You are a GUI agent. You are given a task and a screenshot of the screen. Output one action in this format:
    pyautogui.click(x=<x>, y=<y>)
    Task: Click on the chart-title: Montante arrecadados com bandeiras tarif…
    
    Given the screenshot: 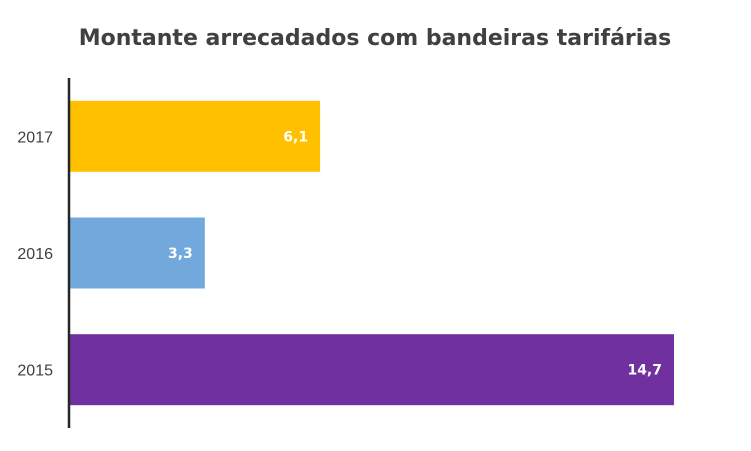 What is the action you would take?
    pyautogui.click(x=375, y=38)
    